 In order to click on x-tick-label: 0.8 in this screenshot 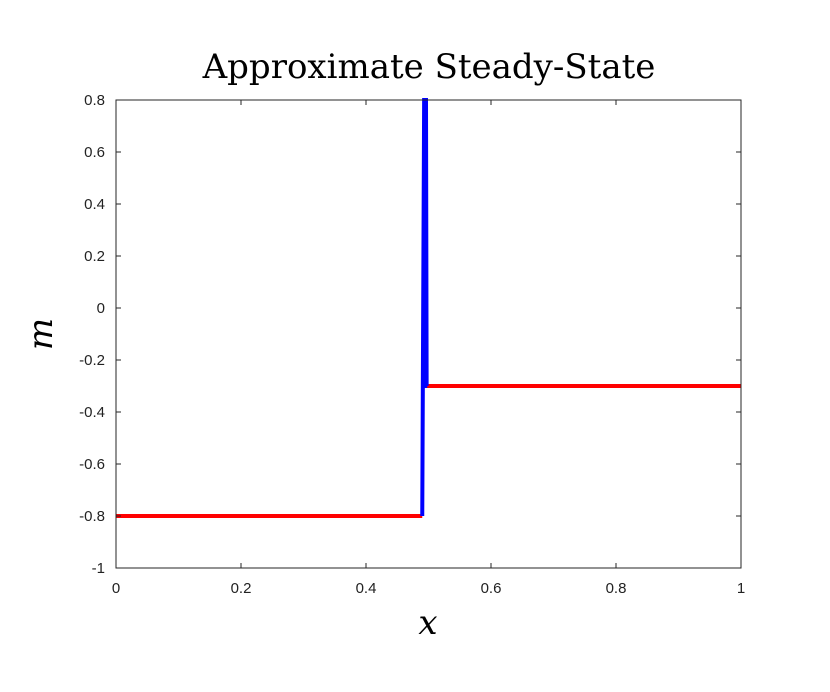, I will do `click(616, 588)`.